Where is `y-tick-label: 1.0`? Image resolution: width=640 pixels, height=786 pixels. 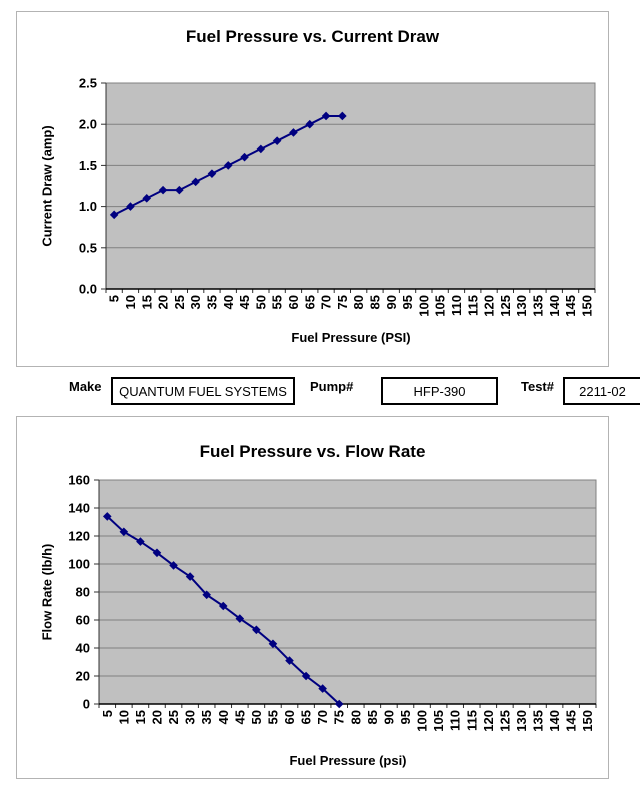
y-tick-label: 1.0 is located at coordinates (88, 206).